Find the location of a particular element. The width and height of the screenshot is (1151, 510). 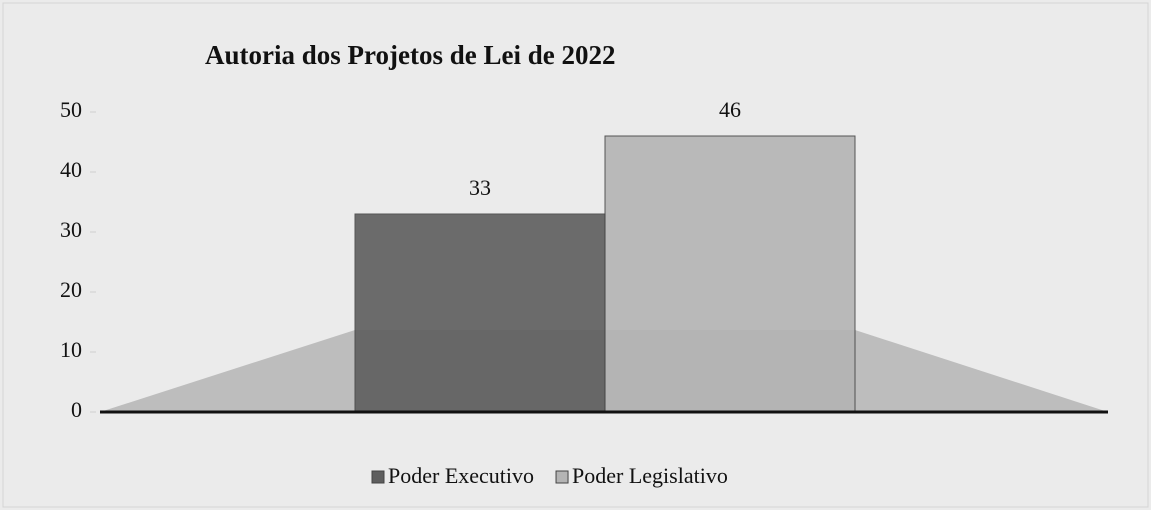

data-label: 46 is located at coordinates (730, 109).